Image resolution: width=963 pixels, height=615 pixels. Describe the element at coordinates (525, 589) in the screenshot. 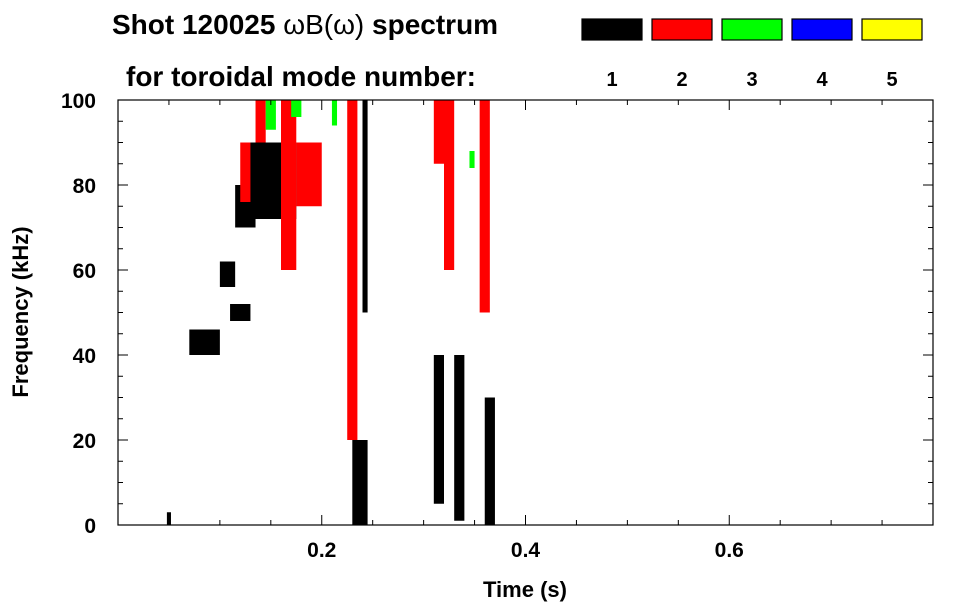

I see `x-axis-label: Time (s)` at that location.